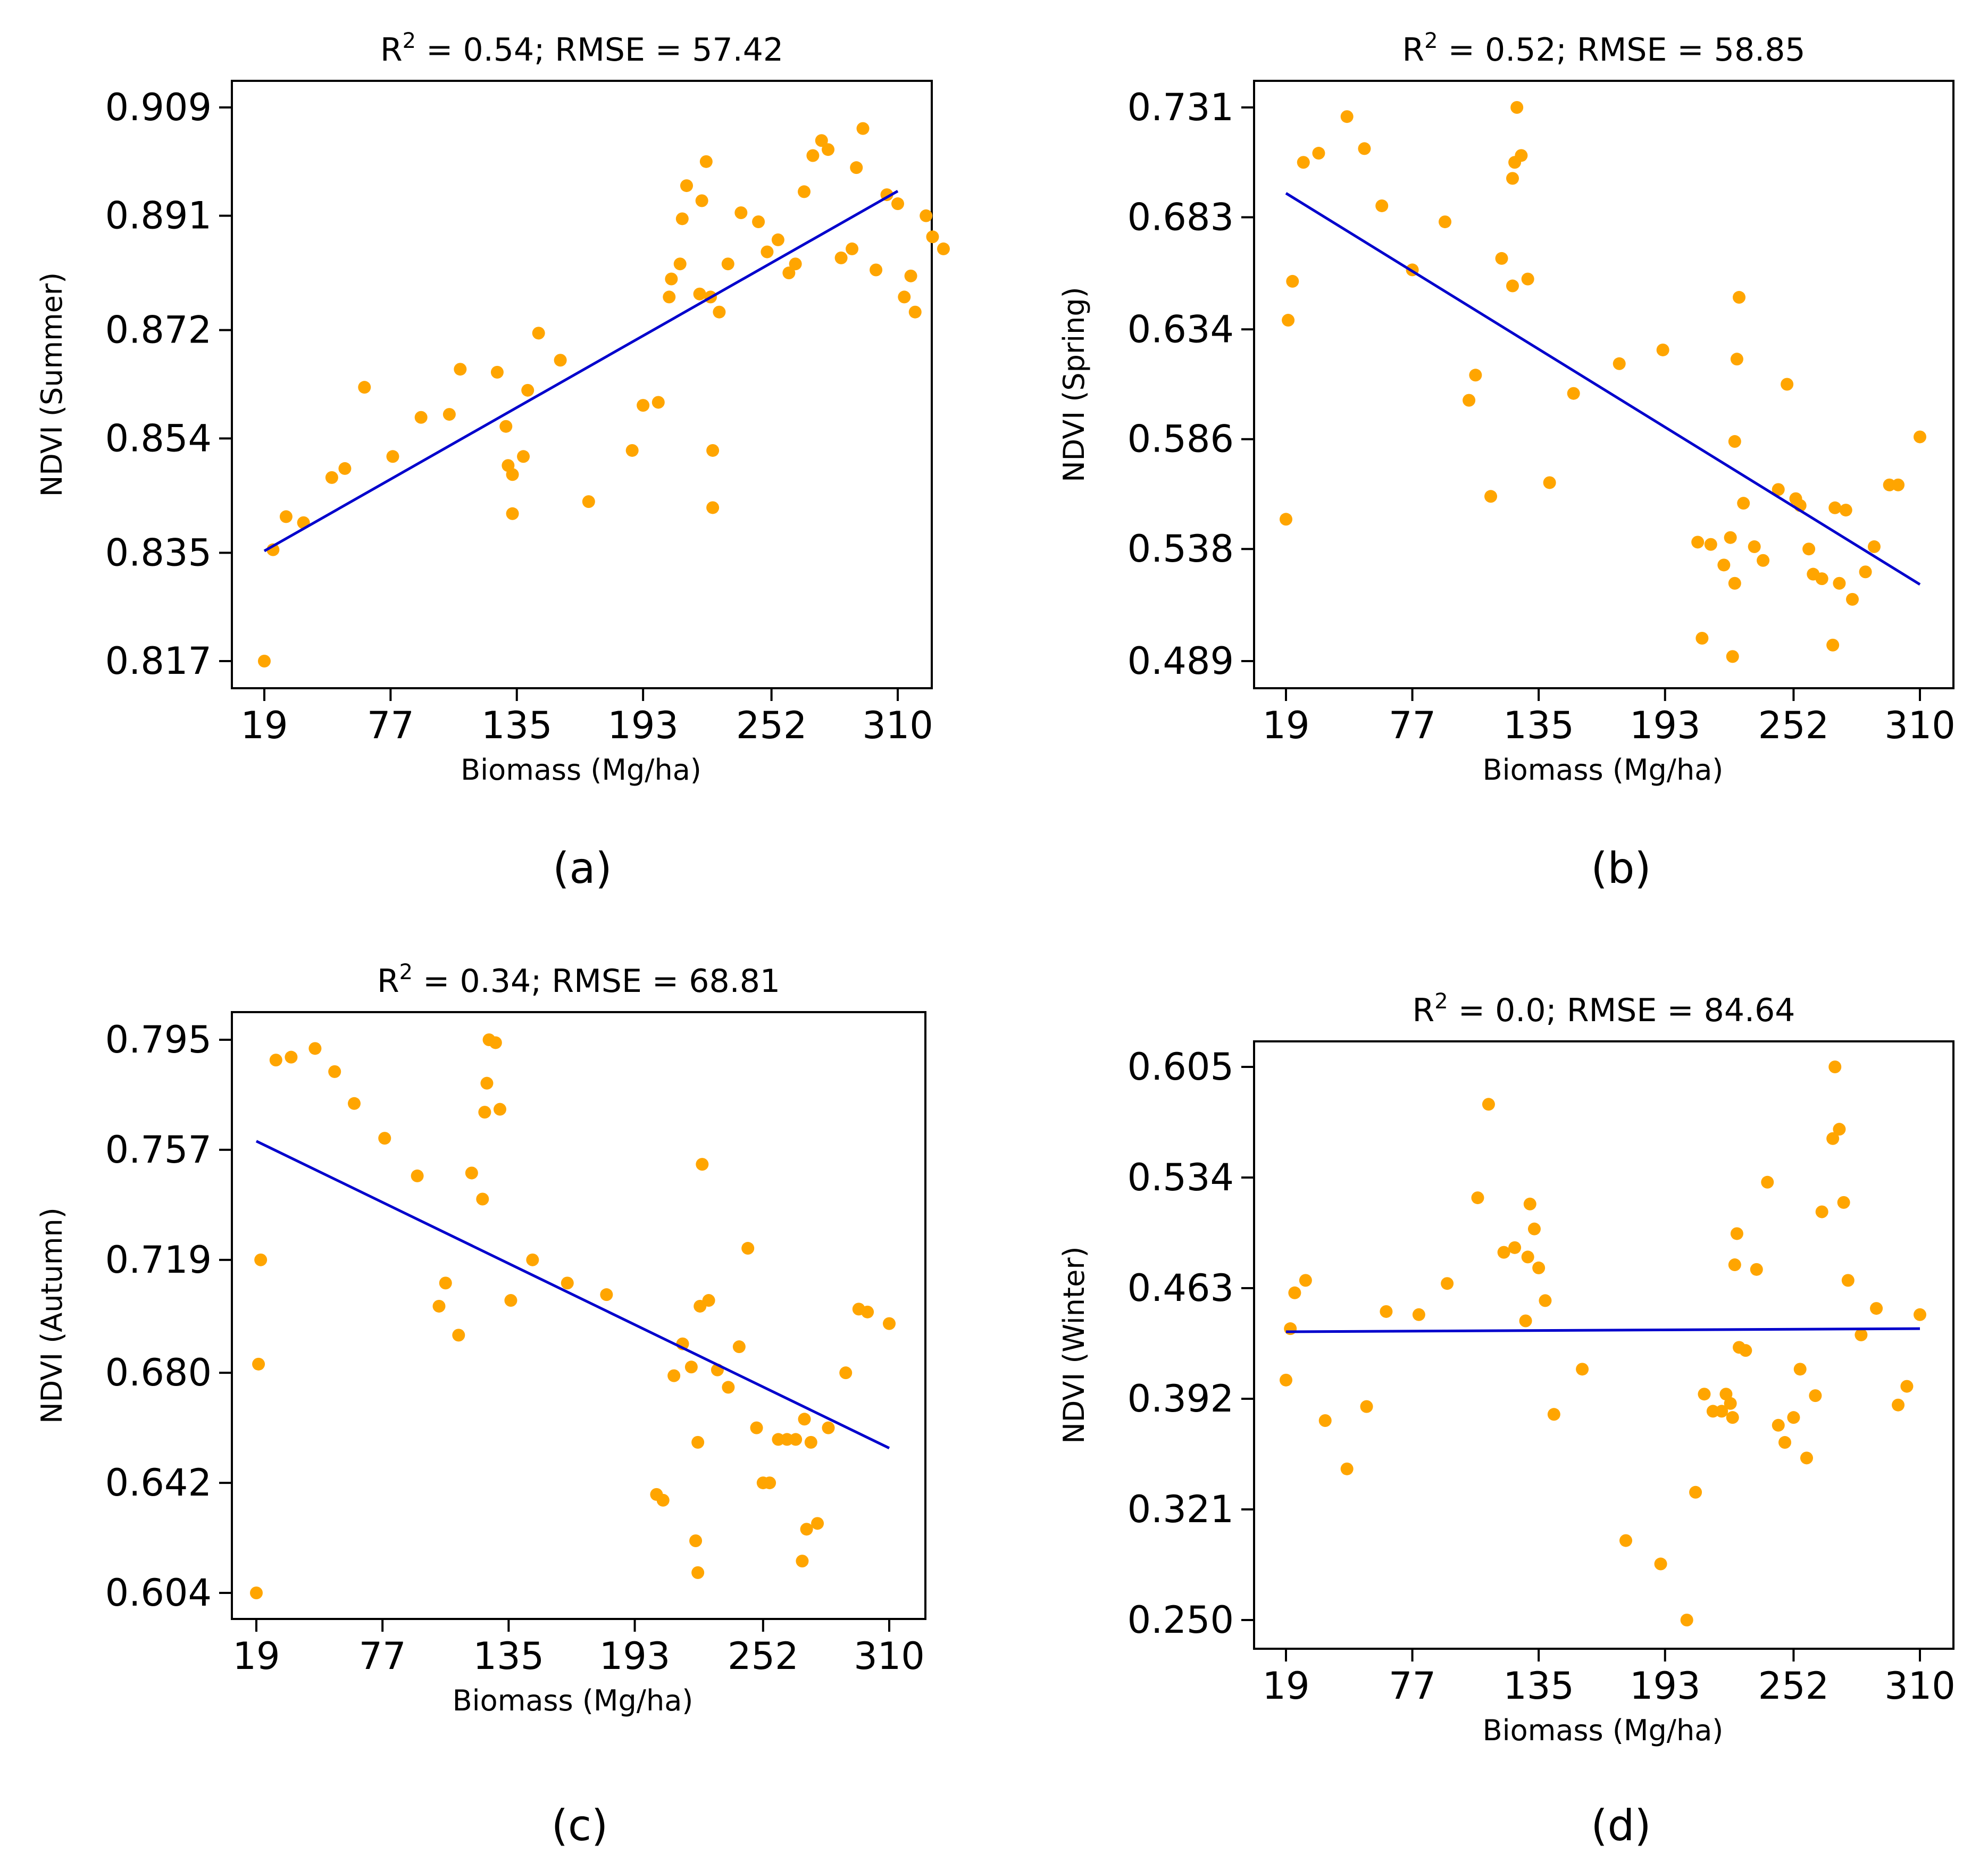  What do you see at coordinates (52, 384) in the screenshot?
I see `y-axis-label: NDVI (Summer)` at bounding box center [52, 384].